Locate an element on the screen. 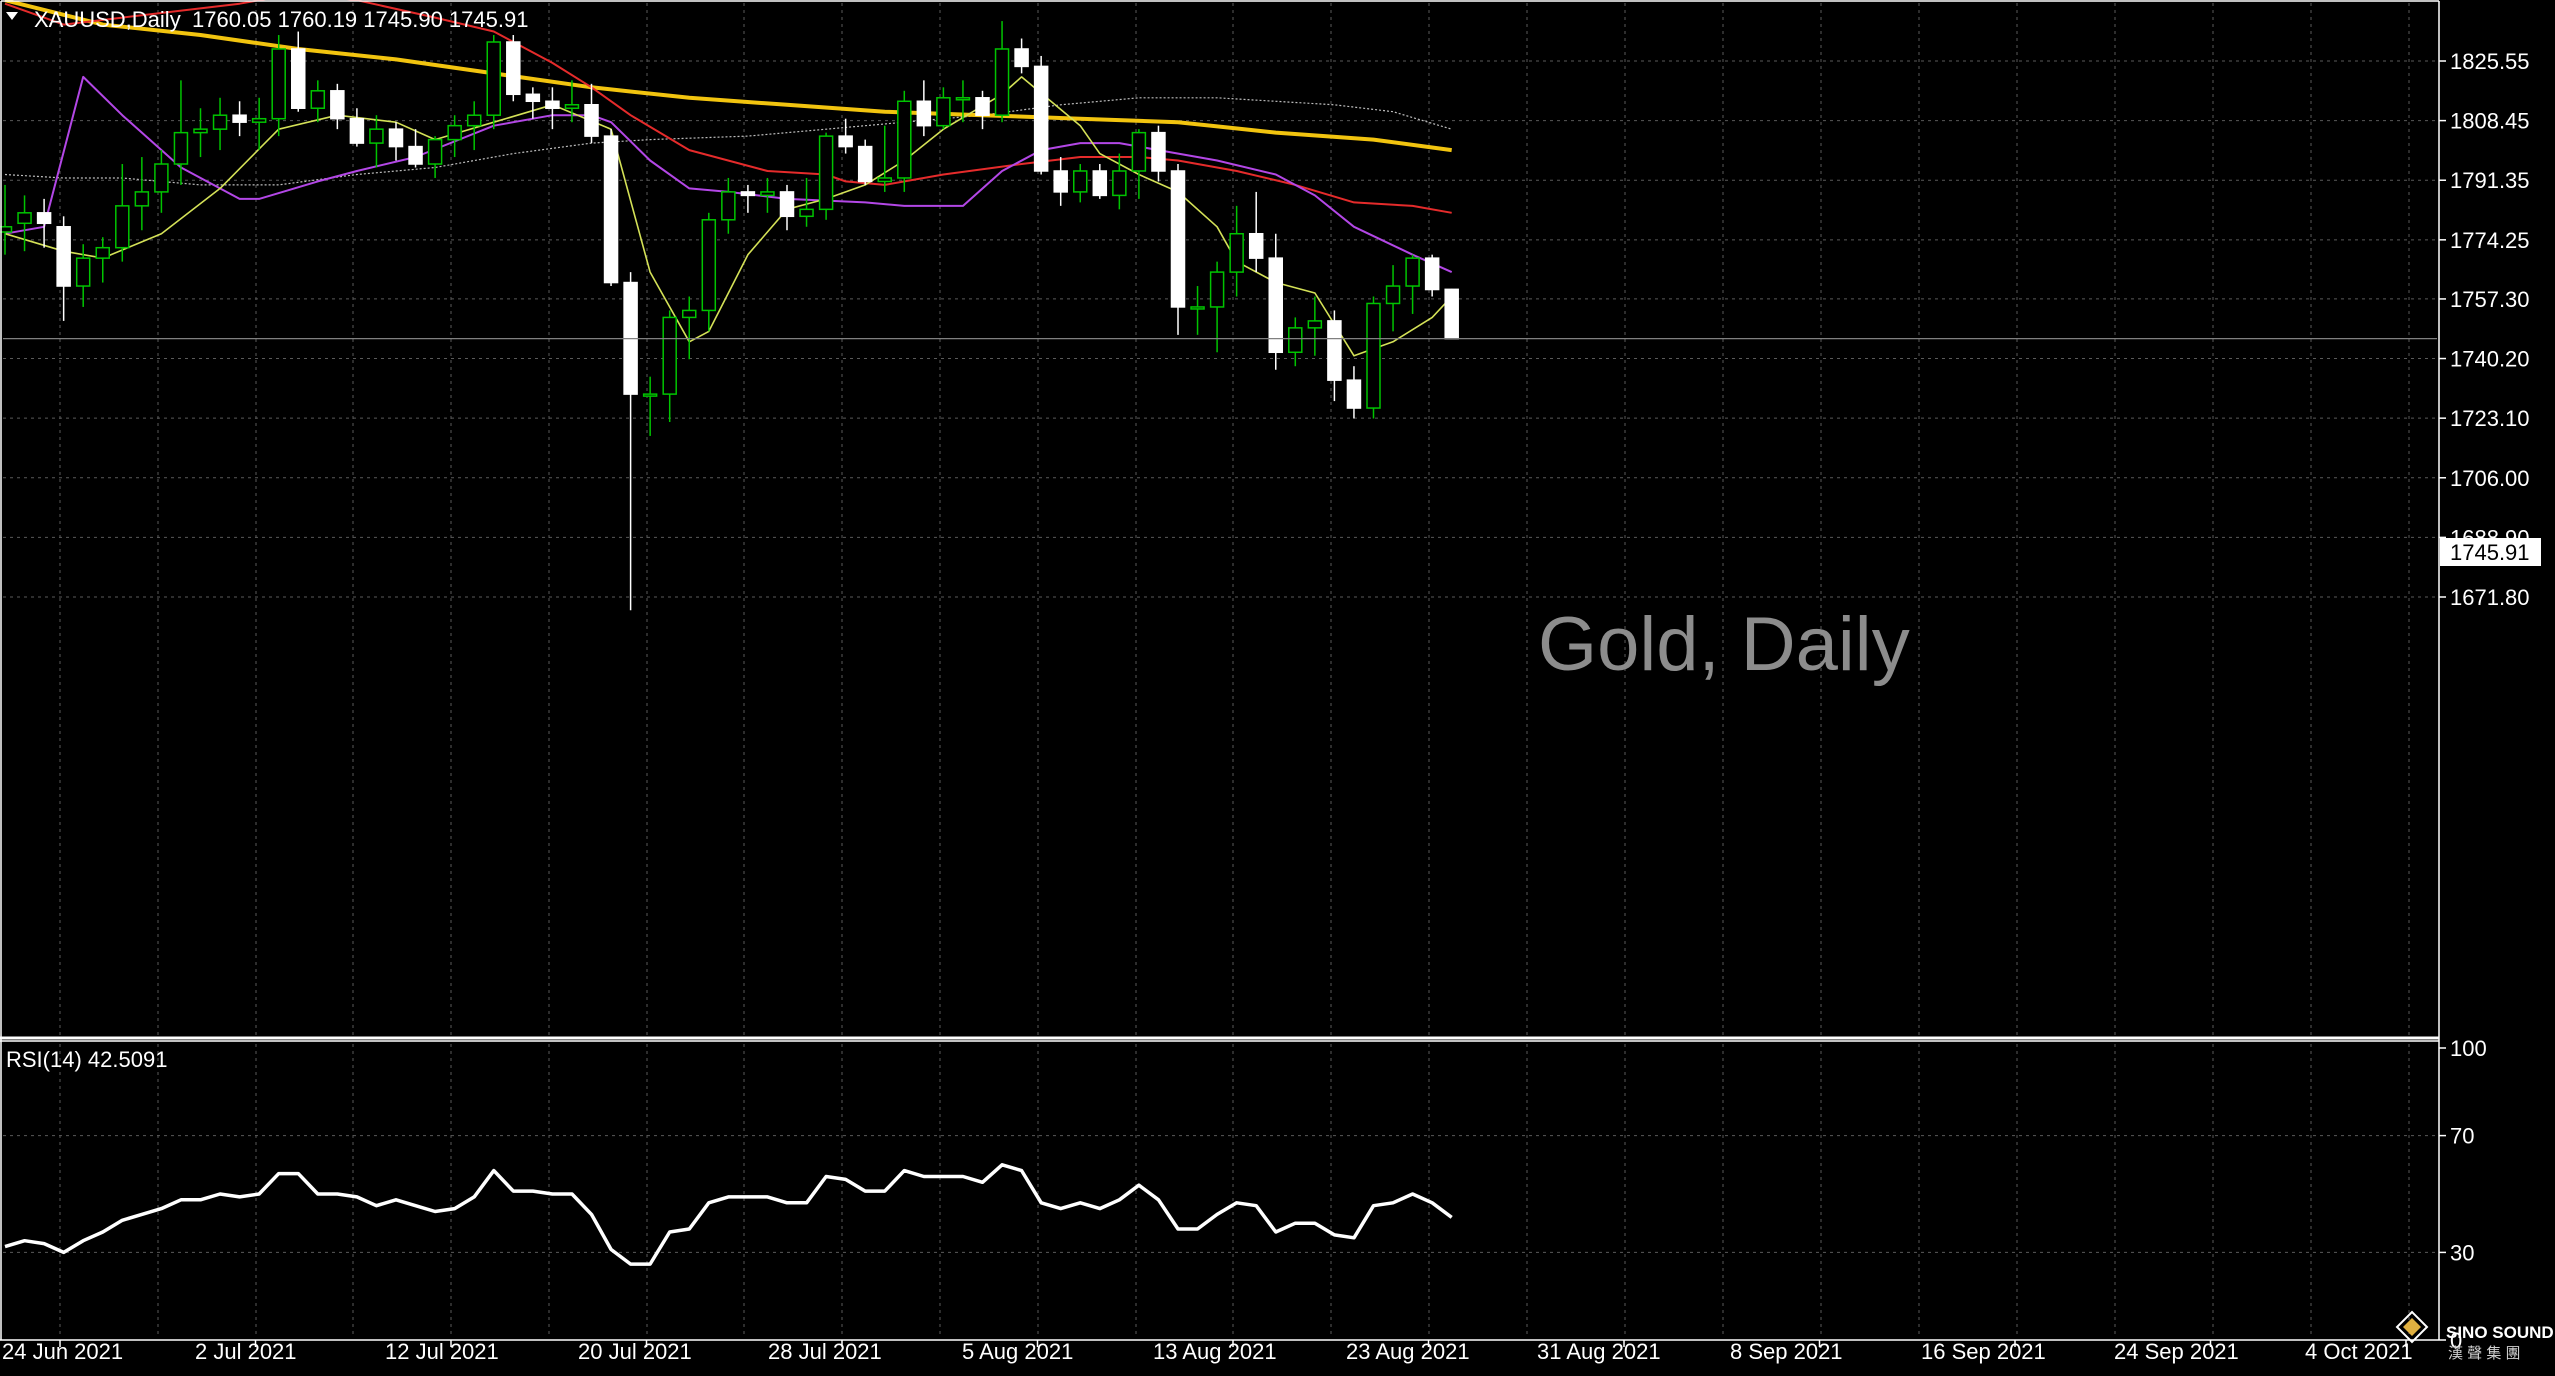  price-tick-label: 1774.25 is located at coordinates (2490, 240).